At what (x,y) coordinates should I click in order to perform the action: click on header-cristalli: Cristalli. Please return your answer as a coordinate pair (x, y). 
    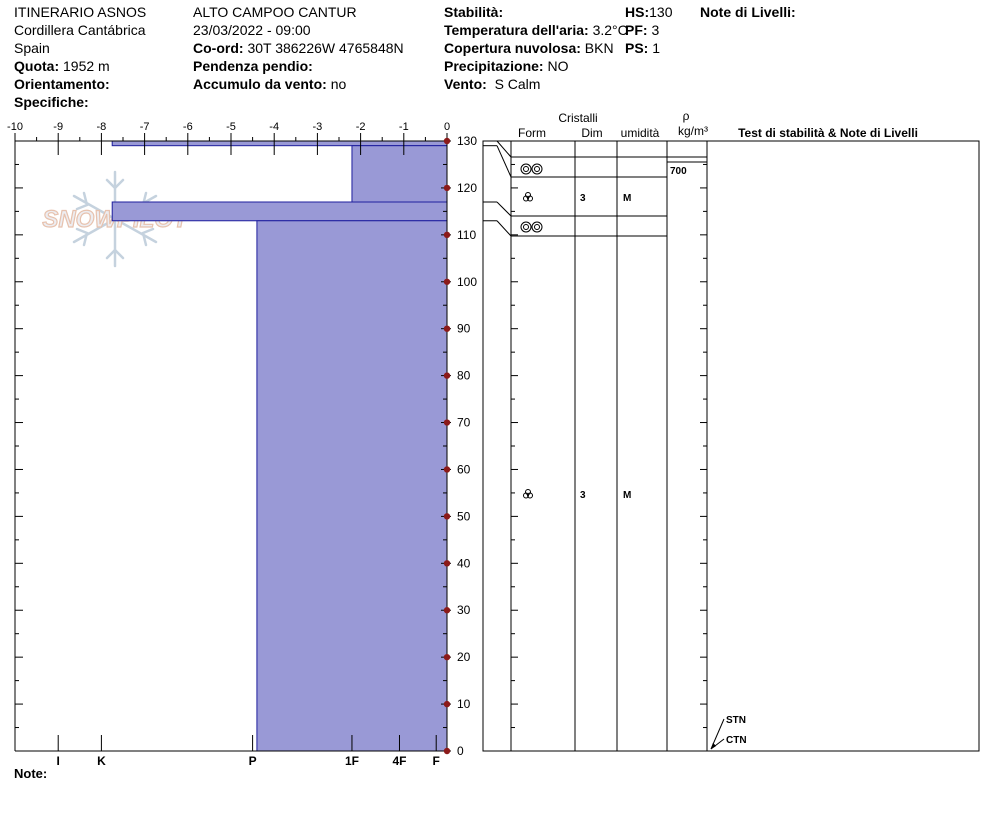
    Looking at the image, I should click on (577, 118).